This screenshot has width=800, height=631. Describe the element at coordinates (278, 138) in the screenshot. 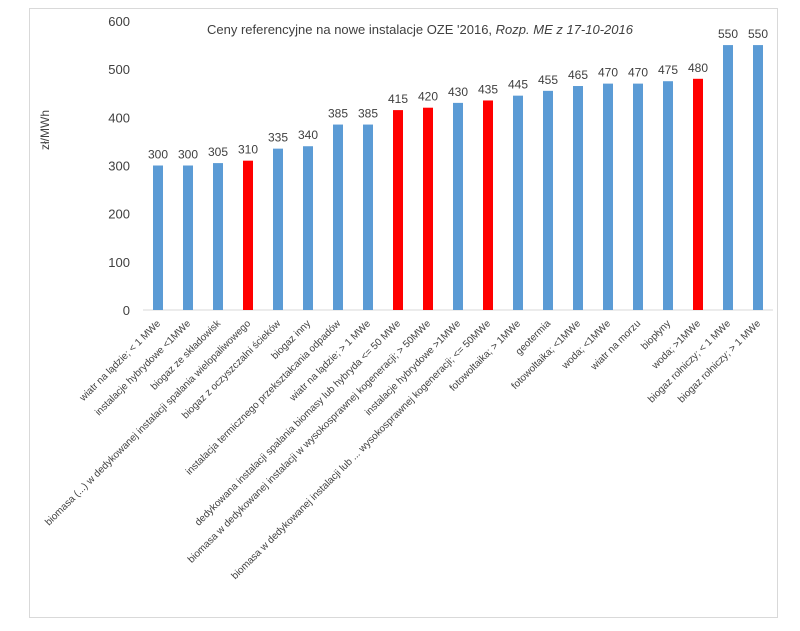

I see `data-label: 335` at that location.